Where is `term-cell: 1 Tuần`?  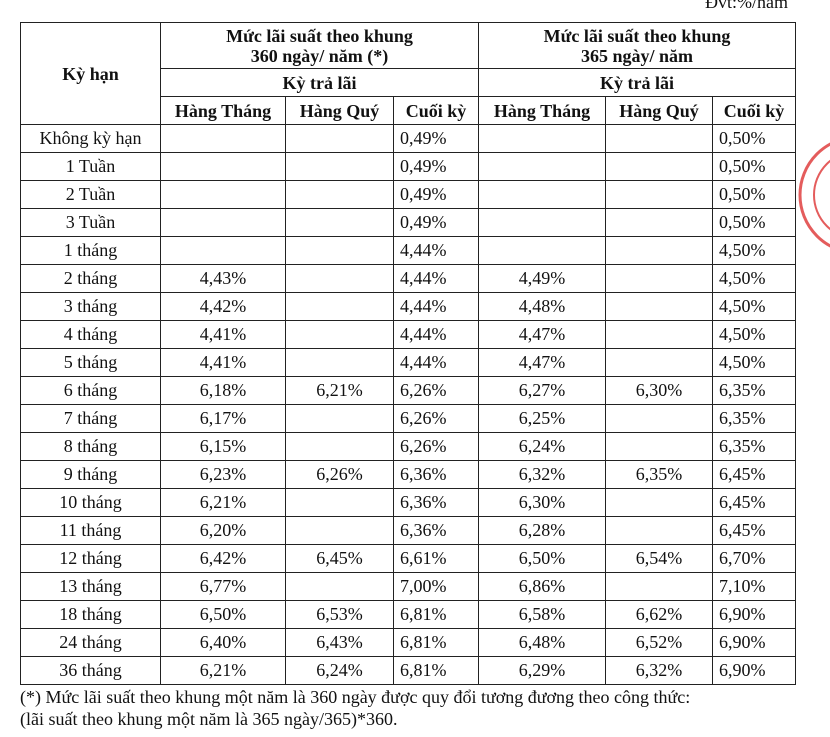
term-cell: 1 Tuần is located at coordinates (90, 166).